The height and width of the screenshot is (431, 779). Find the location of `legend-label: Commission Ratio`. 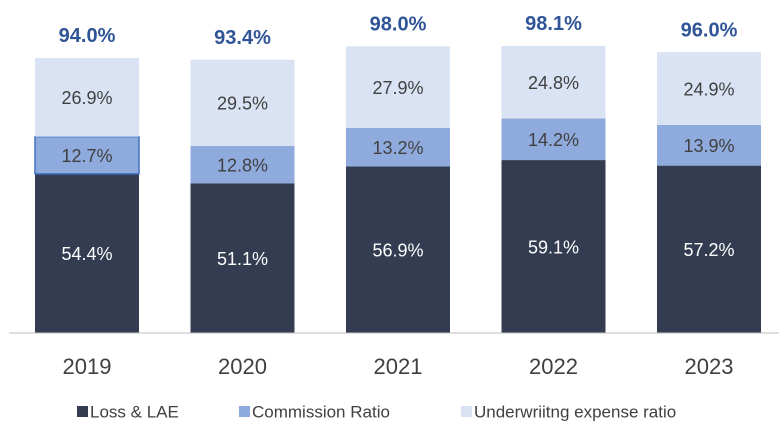

legend-label: Commission Ratio is located at coordinates (321, 411).